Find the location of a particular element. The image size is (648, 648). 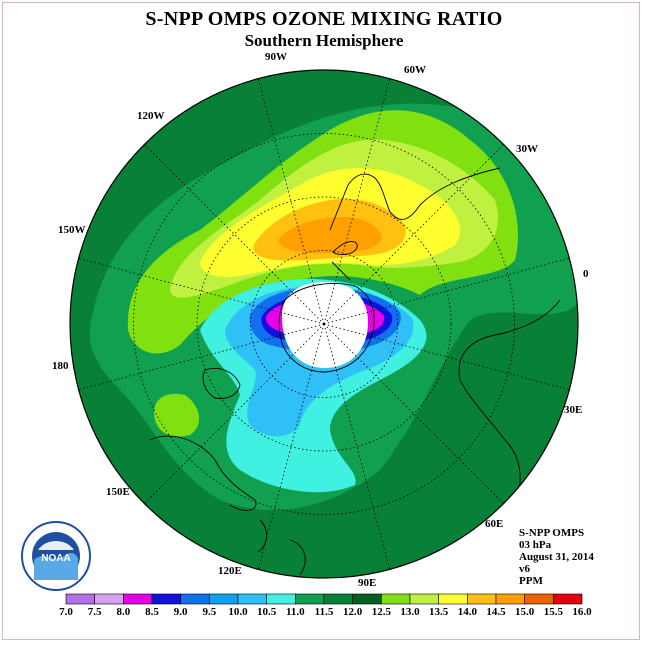

latitude-circle is located at coordinates (324, 324).